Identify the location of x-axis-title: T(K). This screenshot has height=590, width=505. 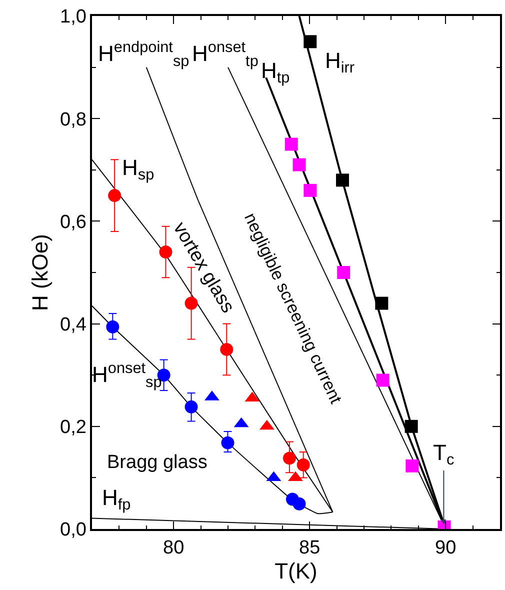
(296, 571).